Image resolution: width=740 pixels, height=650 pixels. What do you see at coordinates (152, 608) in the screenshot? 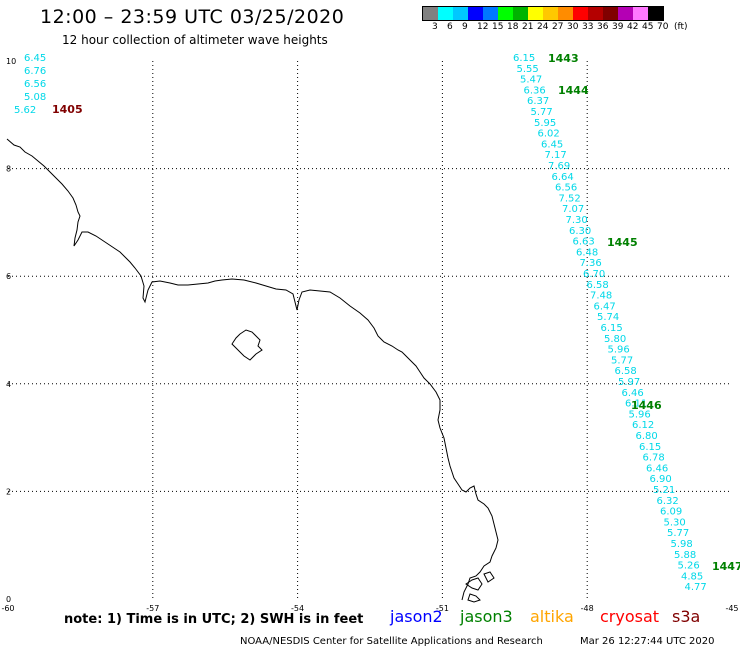
I see `lon-tick-label: -57` at bounding box center [152, 608].